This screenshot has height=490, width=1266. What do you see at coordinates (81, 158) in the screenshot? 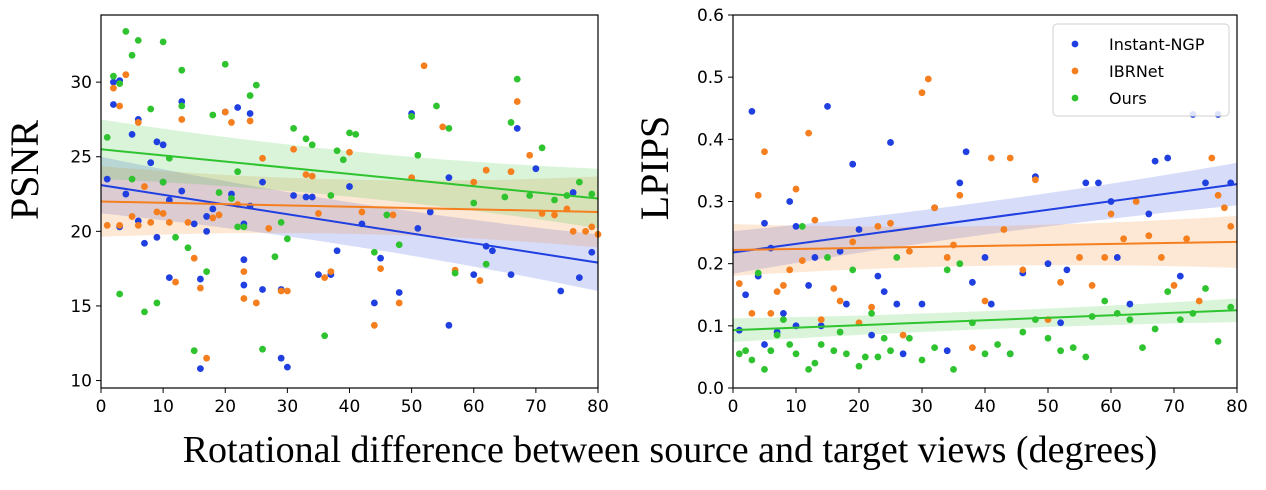
I see `y-tick-label: 25` at bounding box center [81, 158].